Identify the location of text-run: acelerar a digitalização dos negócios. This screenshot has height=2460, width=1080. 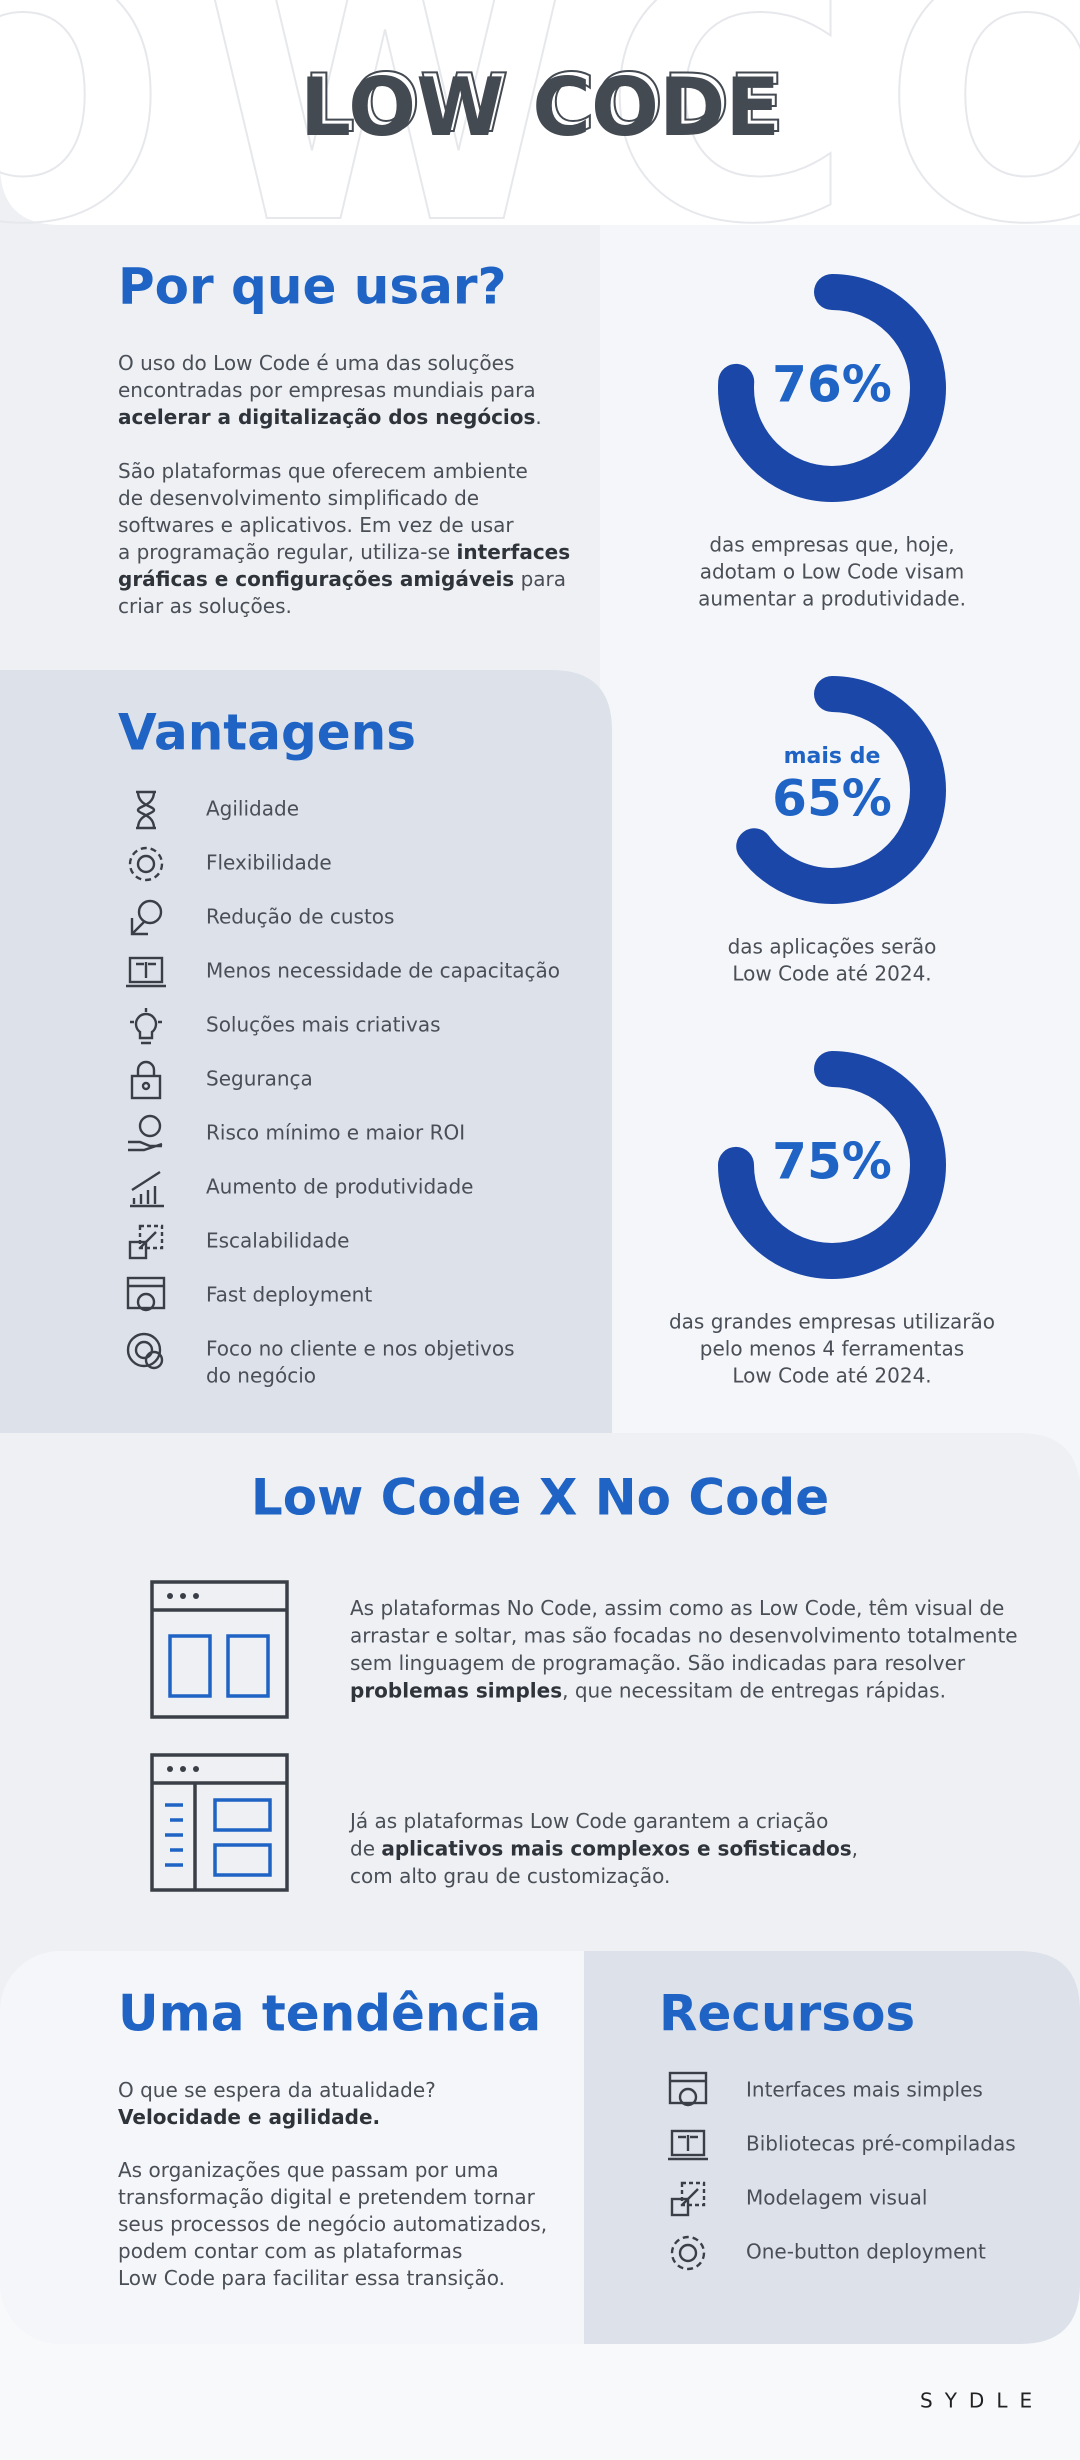
(326, 417).